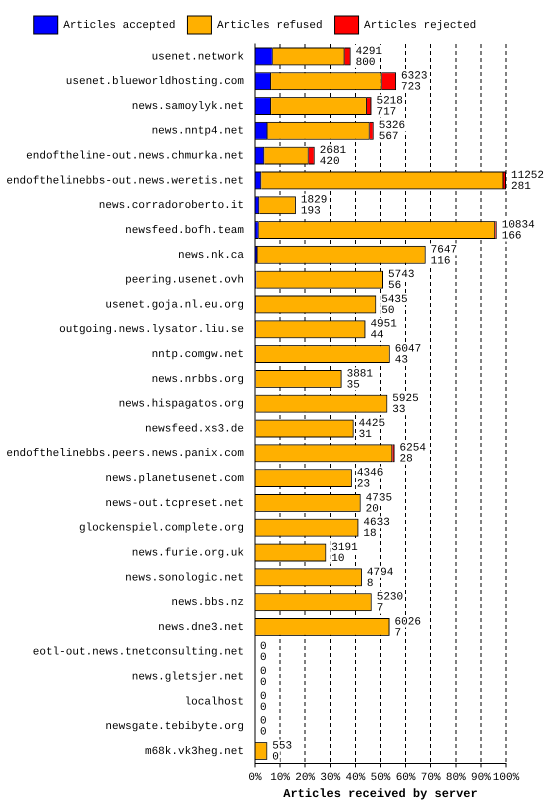  I want to click on annotation: 10, so click(337, 558).